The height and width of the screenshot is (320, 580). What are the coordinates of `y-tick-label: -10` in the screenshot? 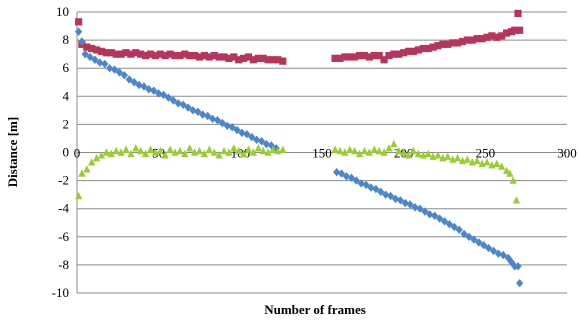 It's located at (60, 292).